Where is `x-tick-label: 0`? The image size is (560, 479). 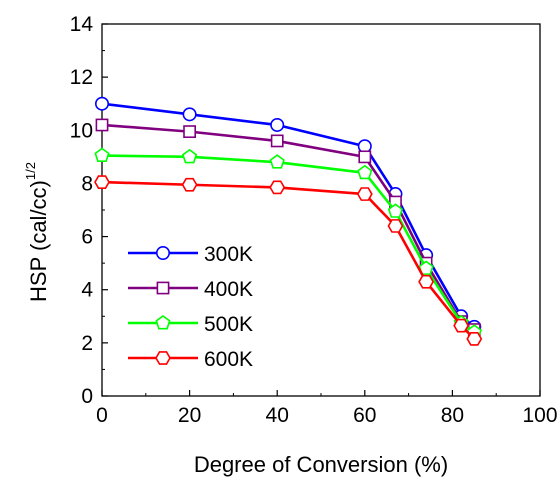
x-tick-label: 0 is located at coordinates (102, 415).